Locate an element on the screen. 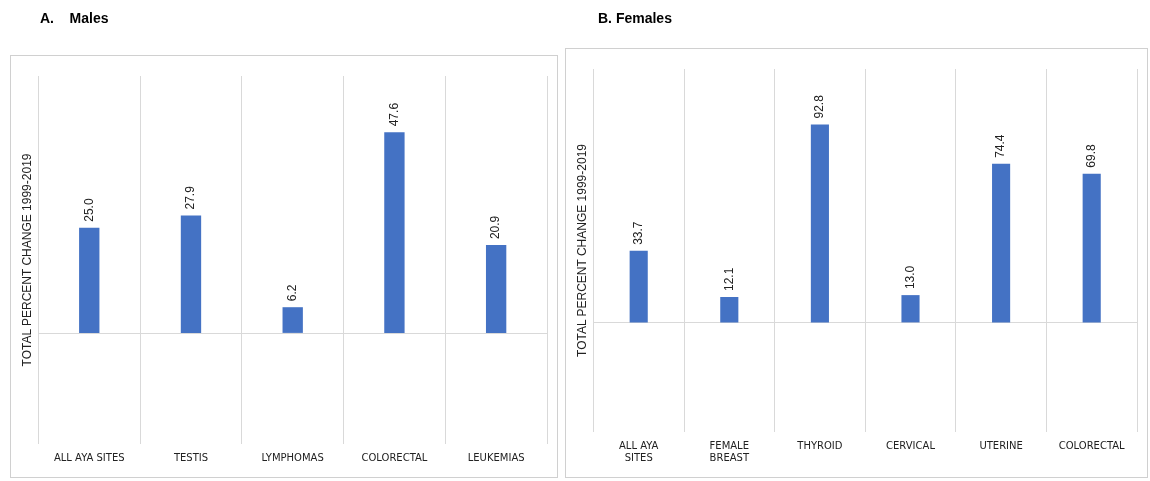  chart-title: A. Males is located at coordinates (74, 18).